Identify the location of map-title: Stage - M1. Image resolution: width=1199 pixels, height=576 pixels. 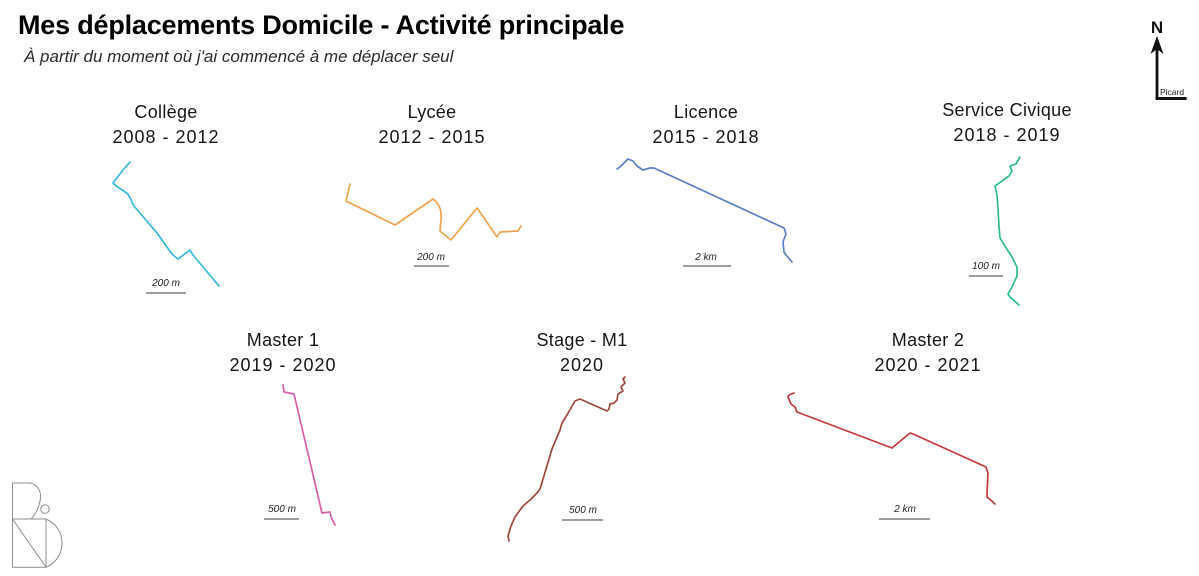
(582, 340).